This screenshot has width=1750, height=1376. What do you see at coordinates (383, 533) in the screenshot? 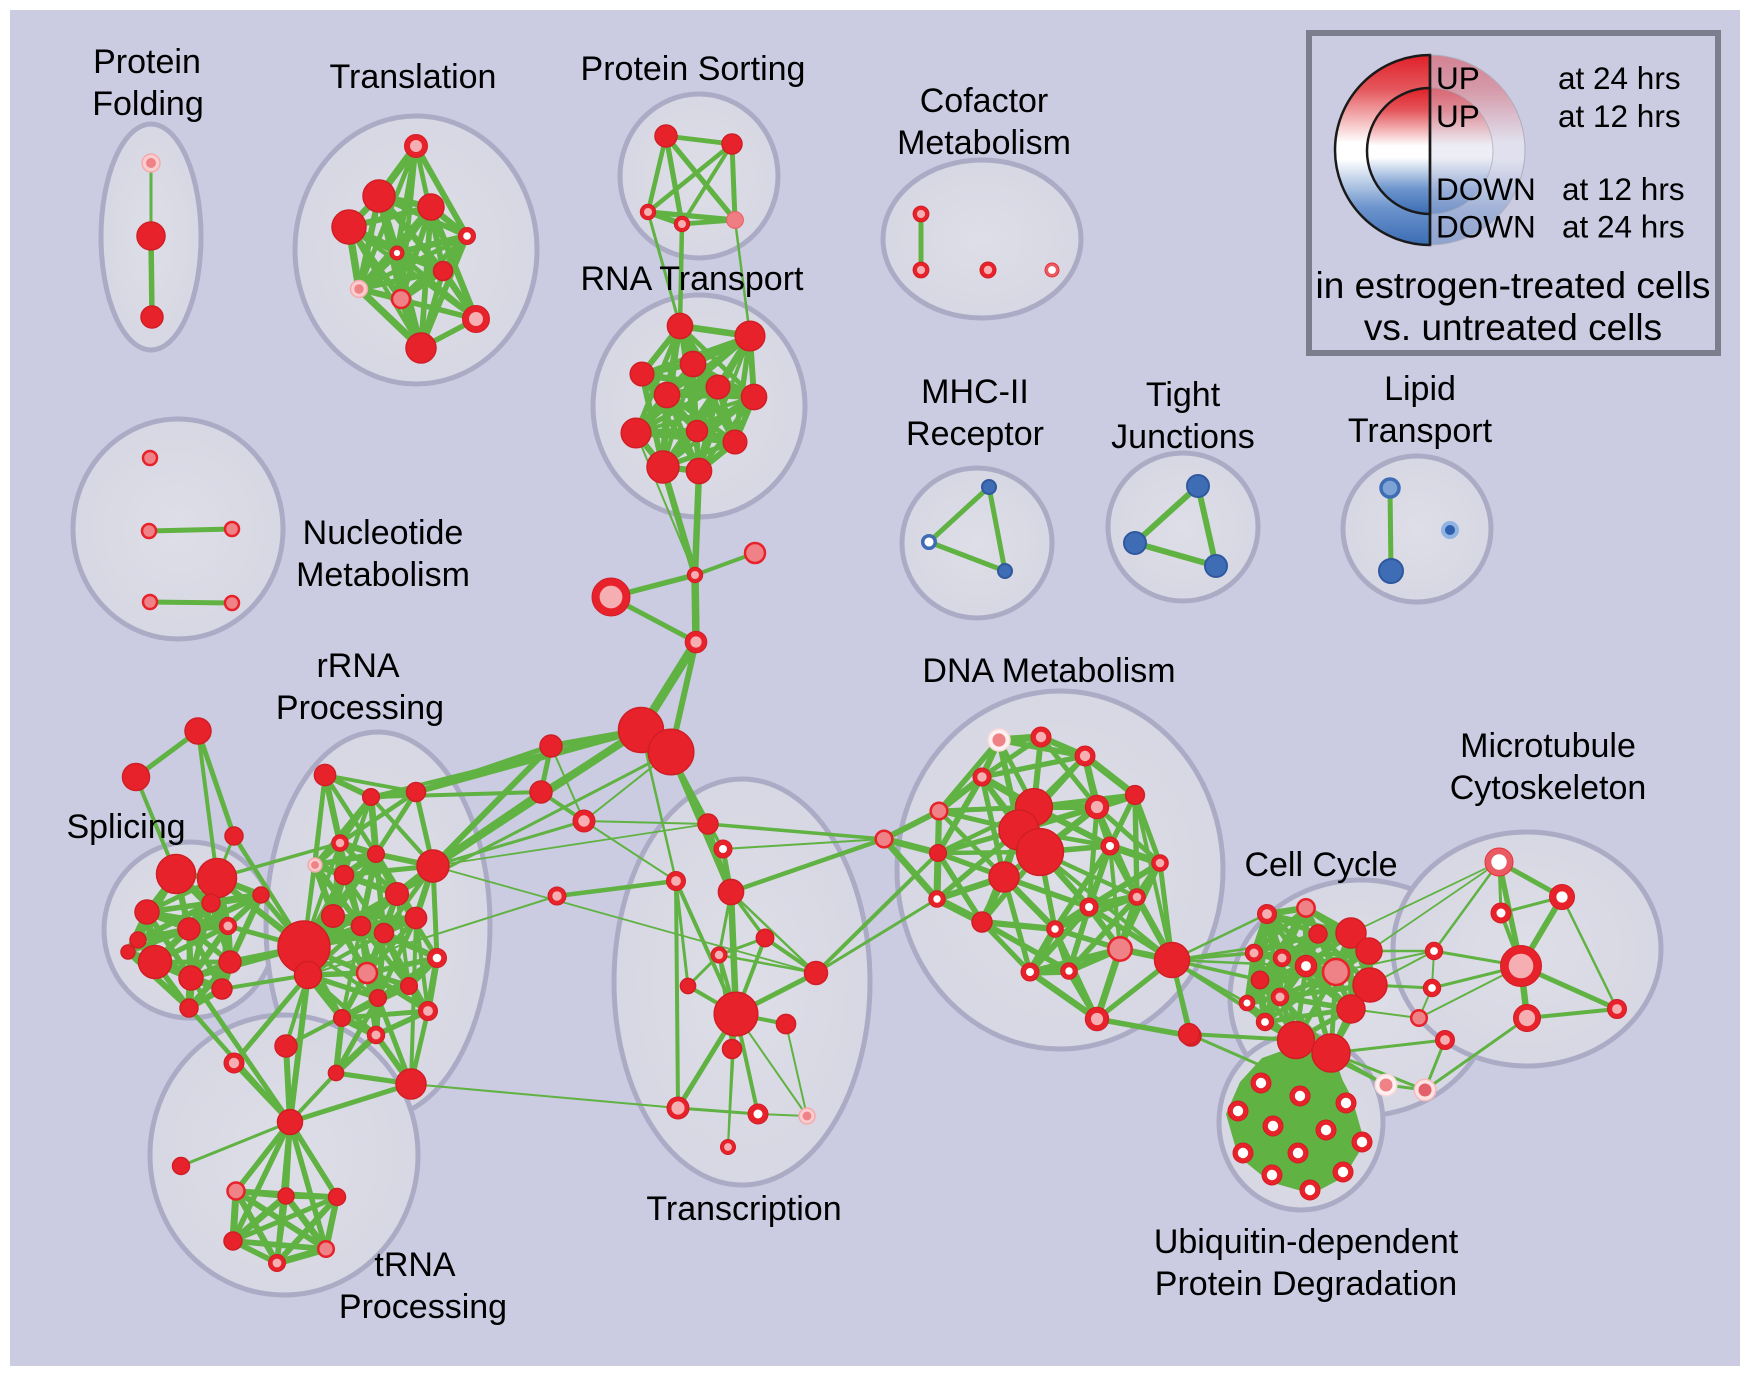
I see `svg-text: Nucleotide` at bounding box center [383, 533].